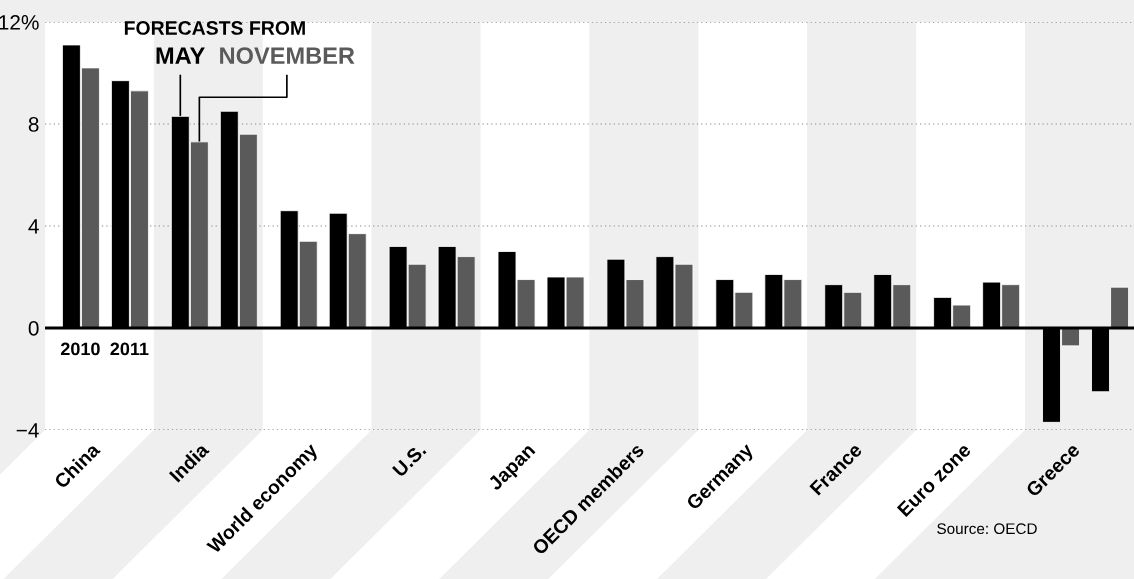 This screenshot has height=579, width=1134. I want to click on y-tick-label: −4, so click(27, 430).